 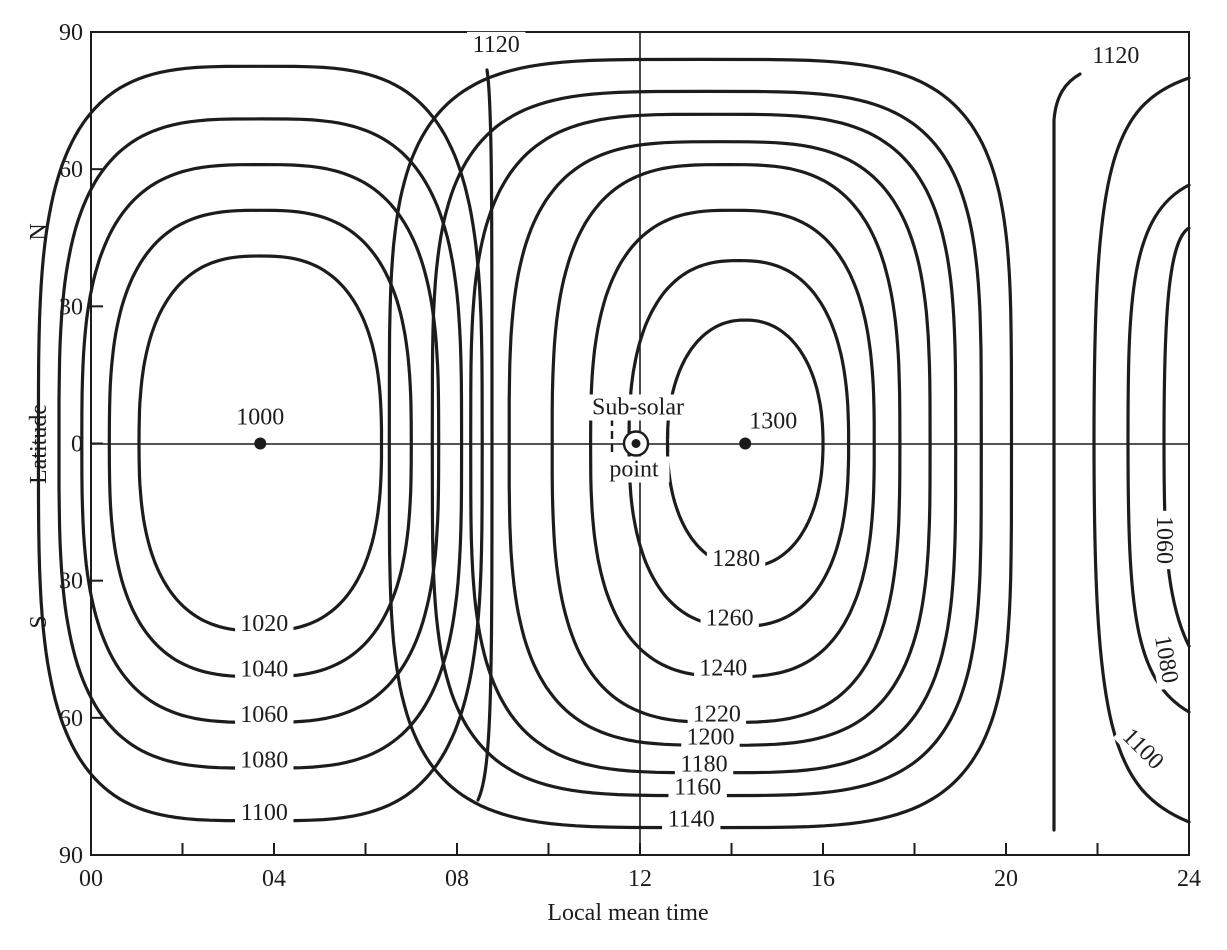 I want to click on maximum-label: 1300, so click(x=773, y=421).